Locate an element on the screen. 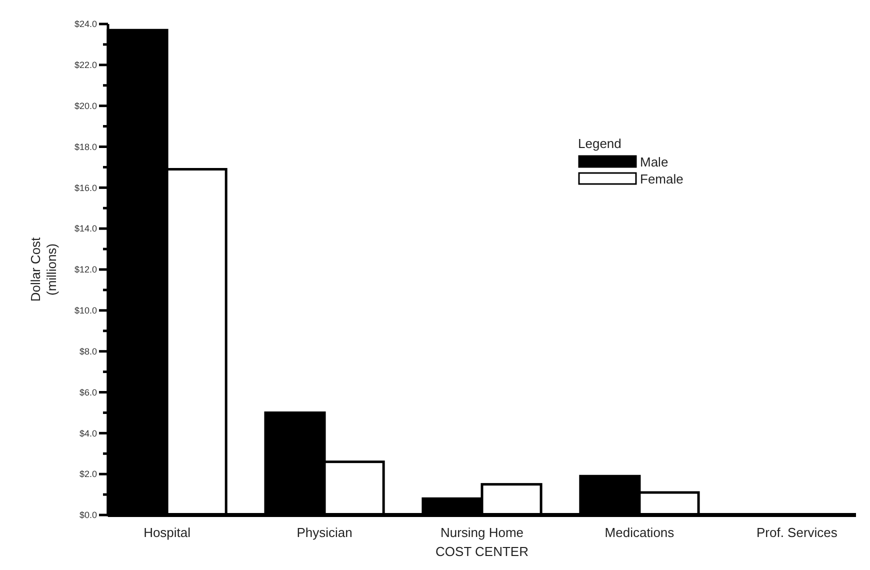 The width and height of the screenshot is (870, 570). y-tick-label: $14.0 is located at coordinates (85, 229).